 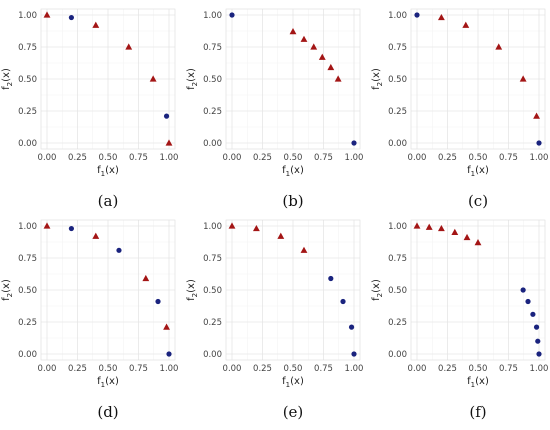 What do you see at coordinates (477, 412) in the screenshot?
I see `panel-label: (f)` at bounding box center [477, 412].